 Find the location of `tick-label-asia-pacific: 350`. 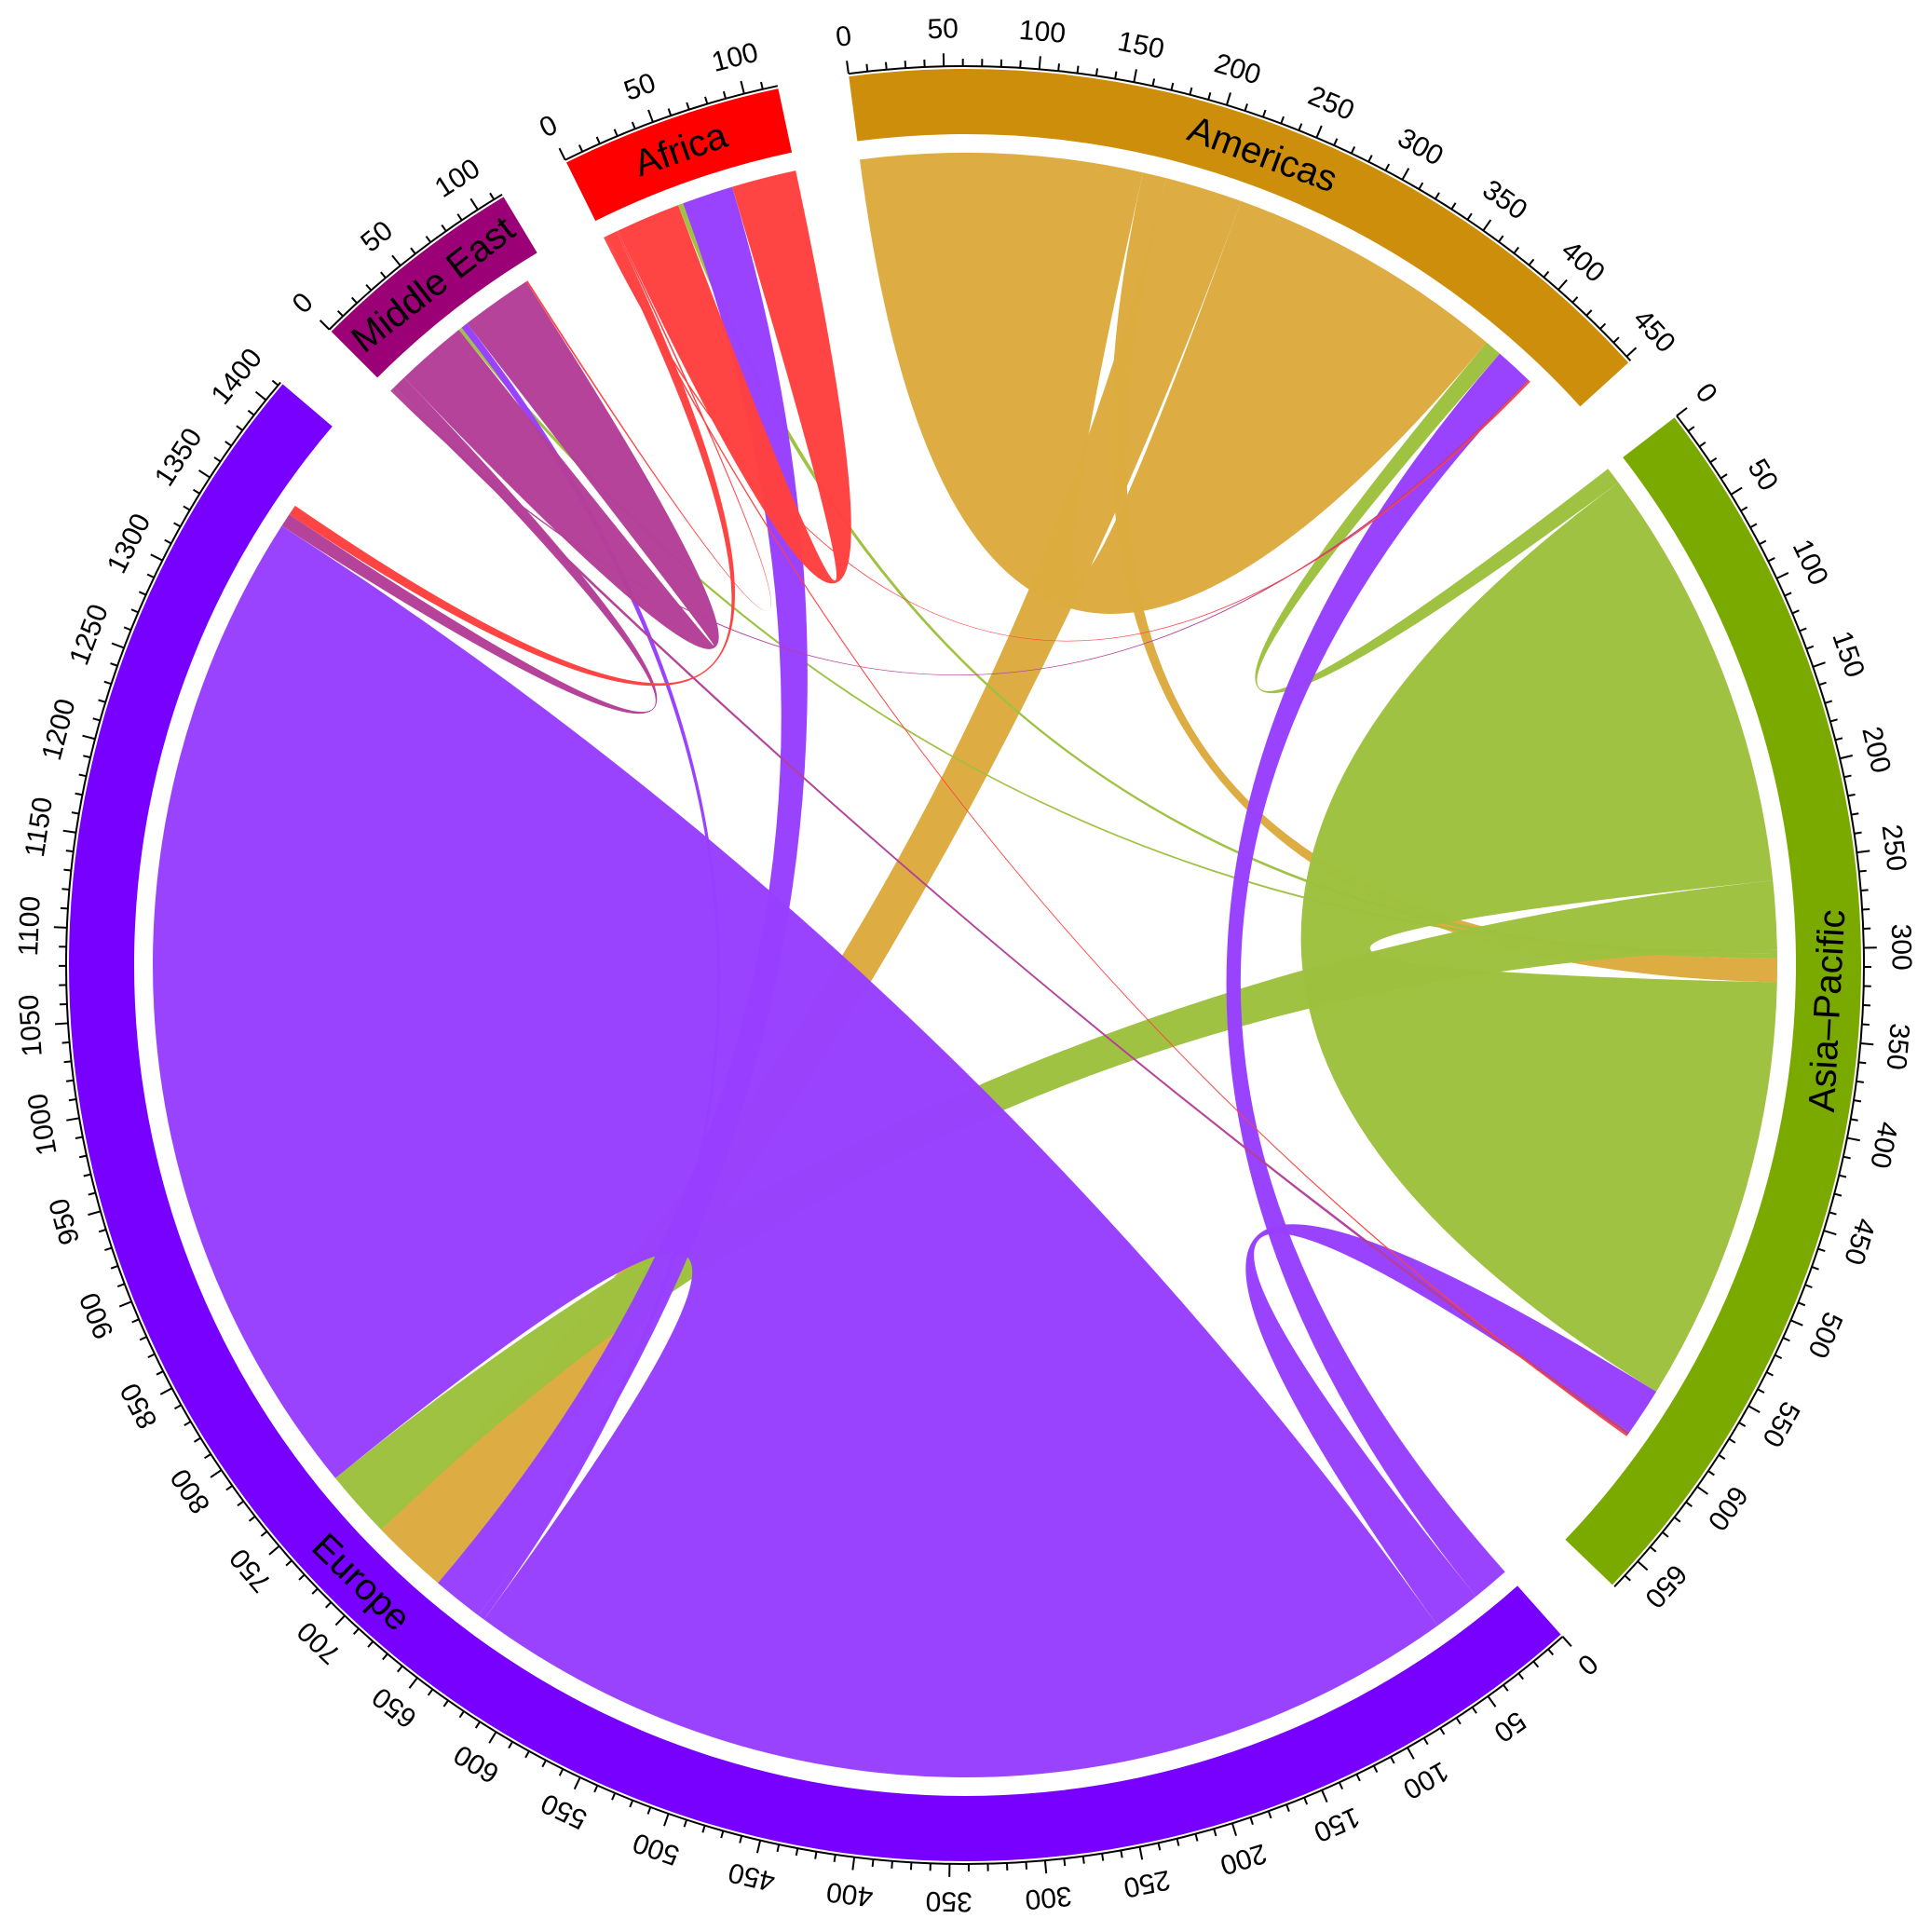

tick-label-asia-pacific: 350 is located at coordinates (1898, 1046).